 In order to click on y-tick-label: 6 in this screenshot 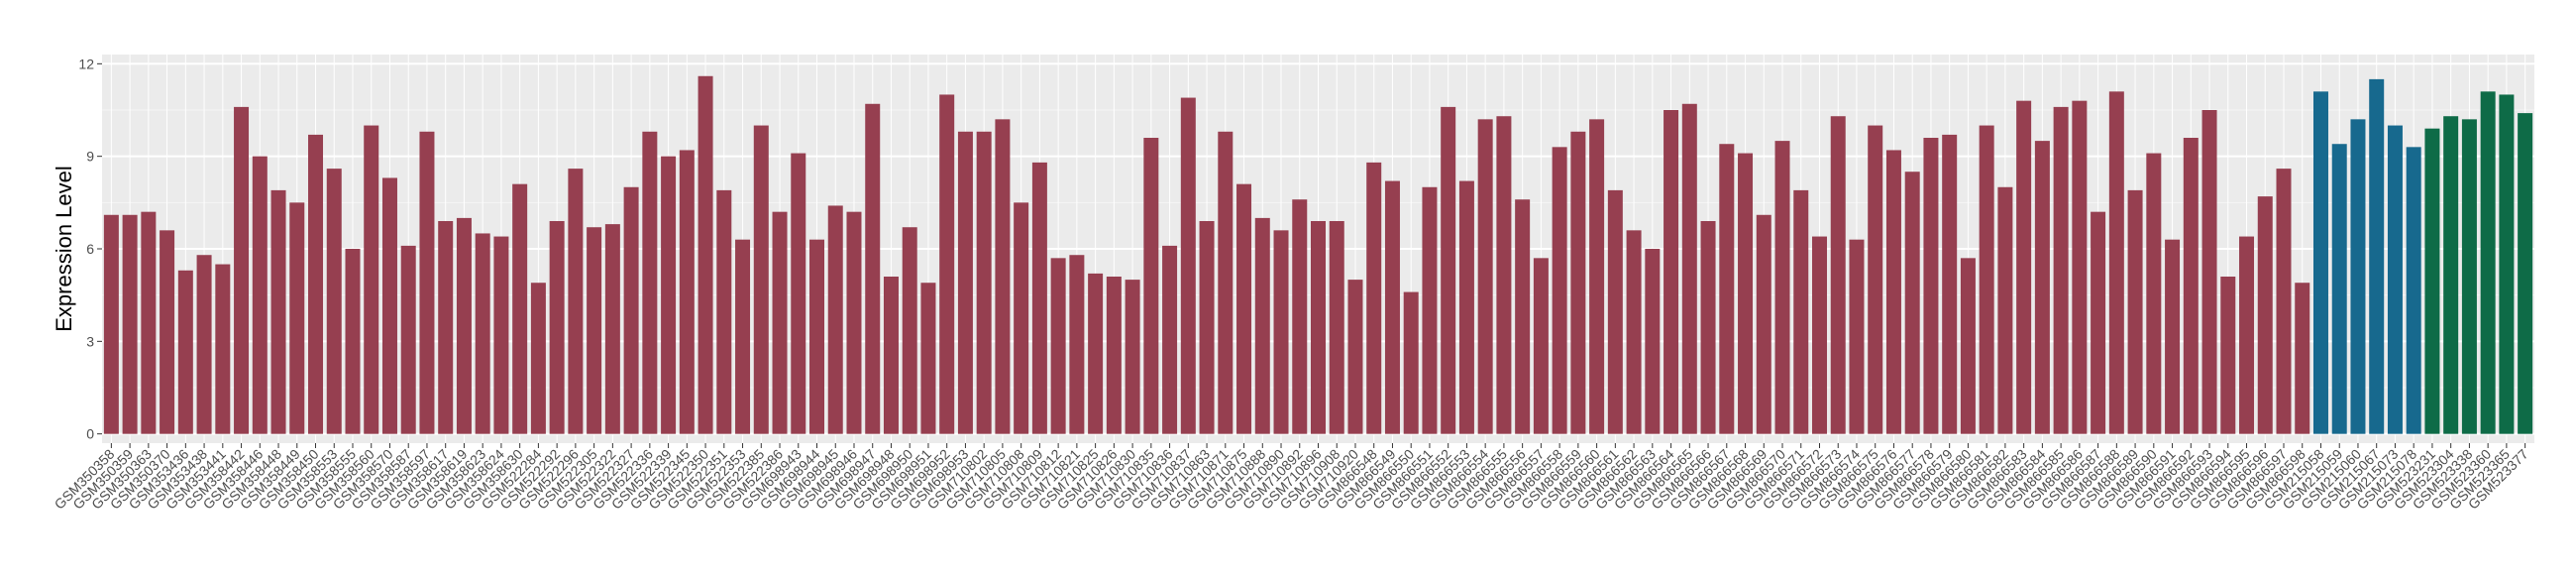, I will do `click(90, 249)`.